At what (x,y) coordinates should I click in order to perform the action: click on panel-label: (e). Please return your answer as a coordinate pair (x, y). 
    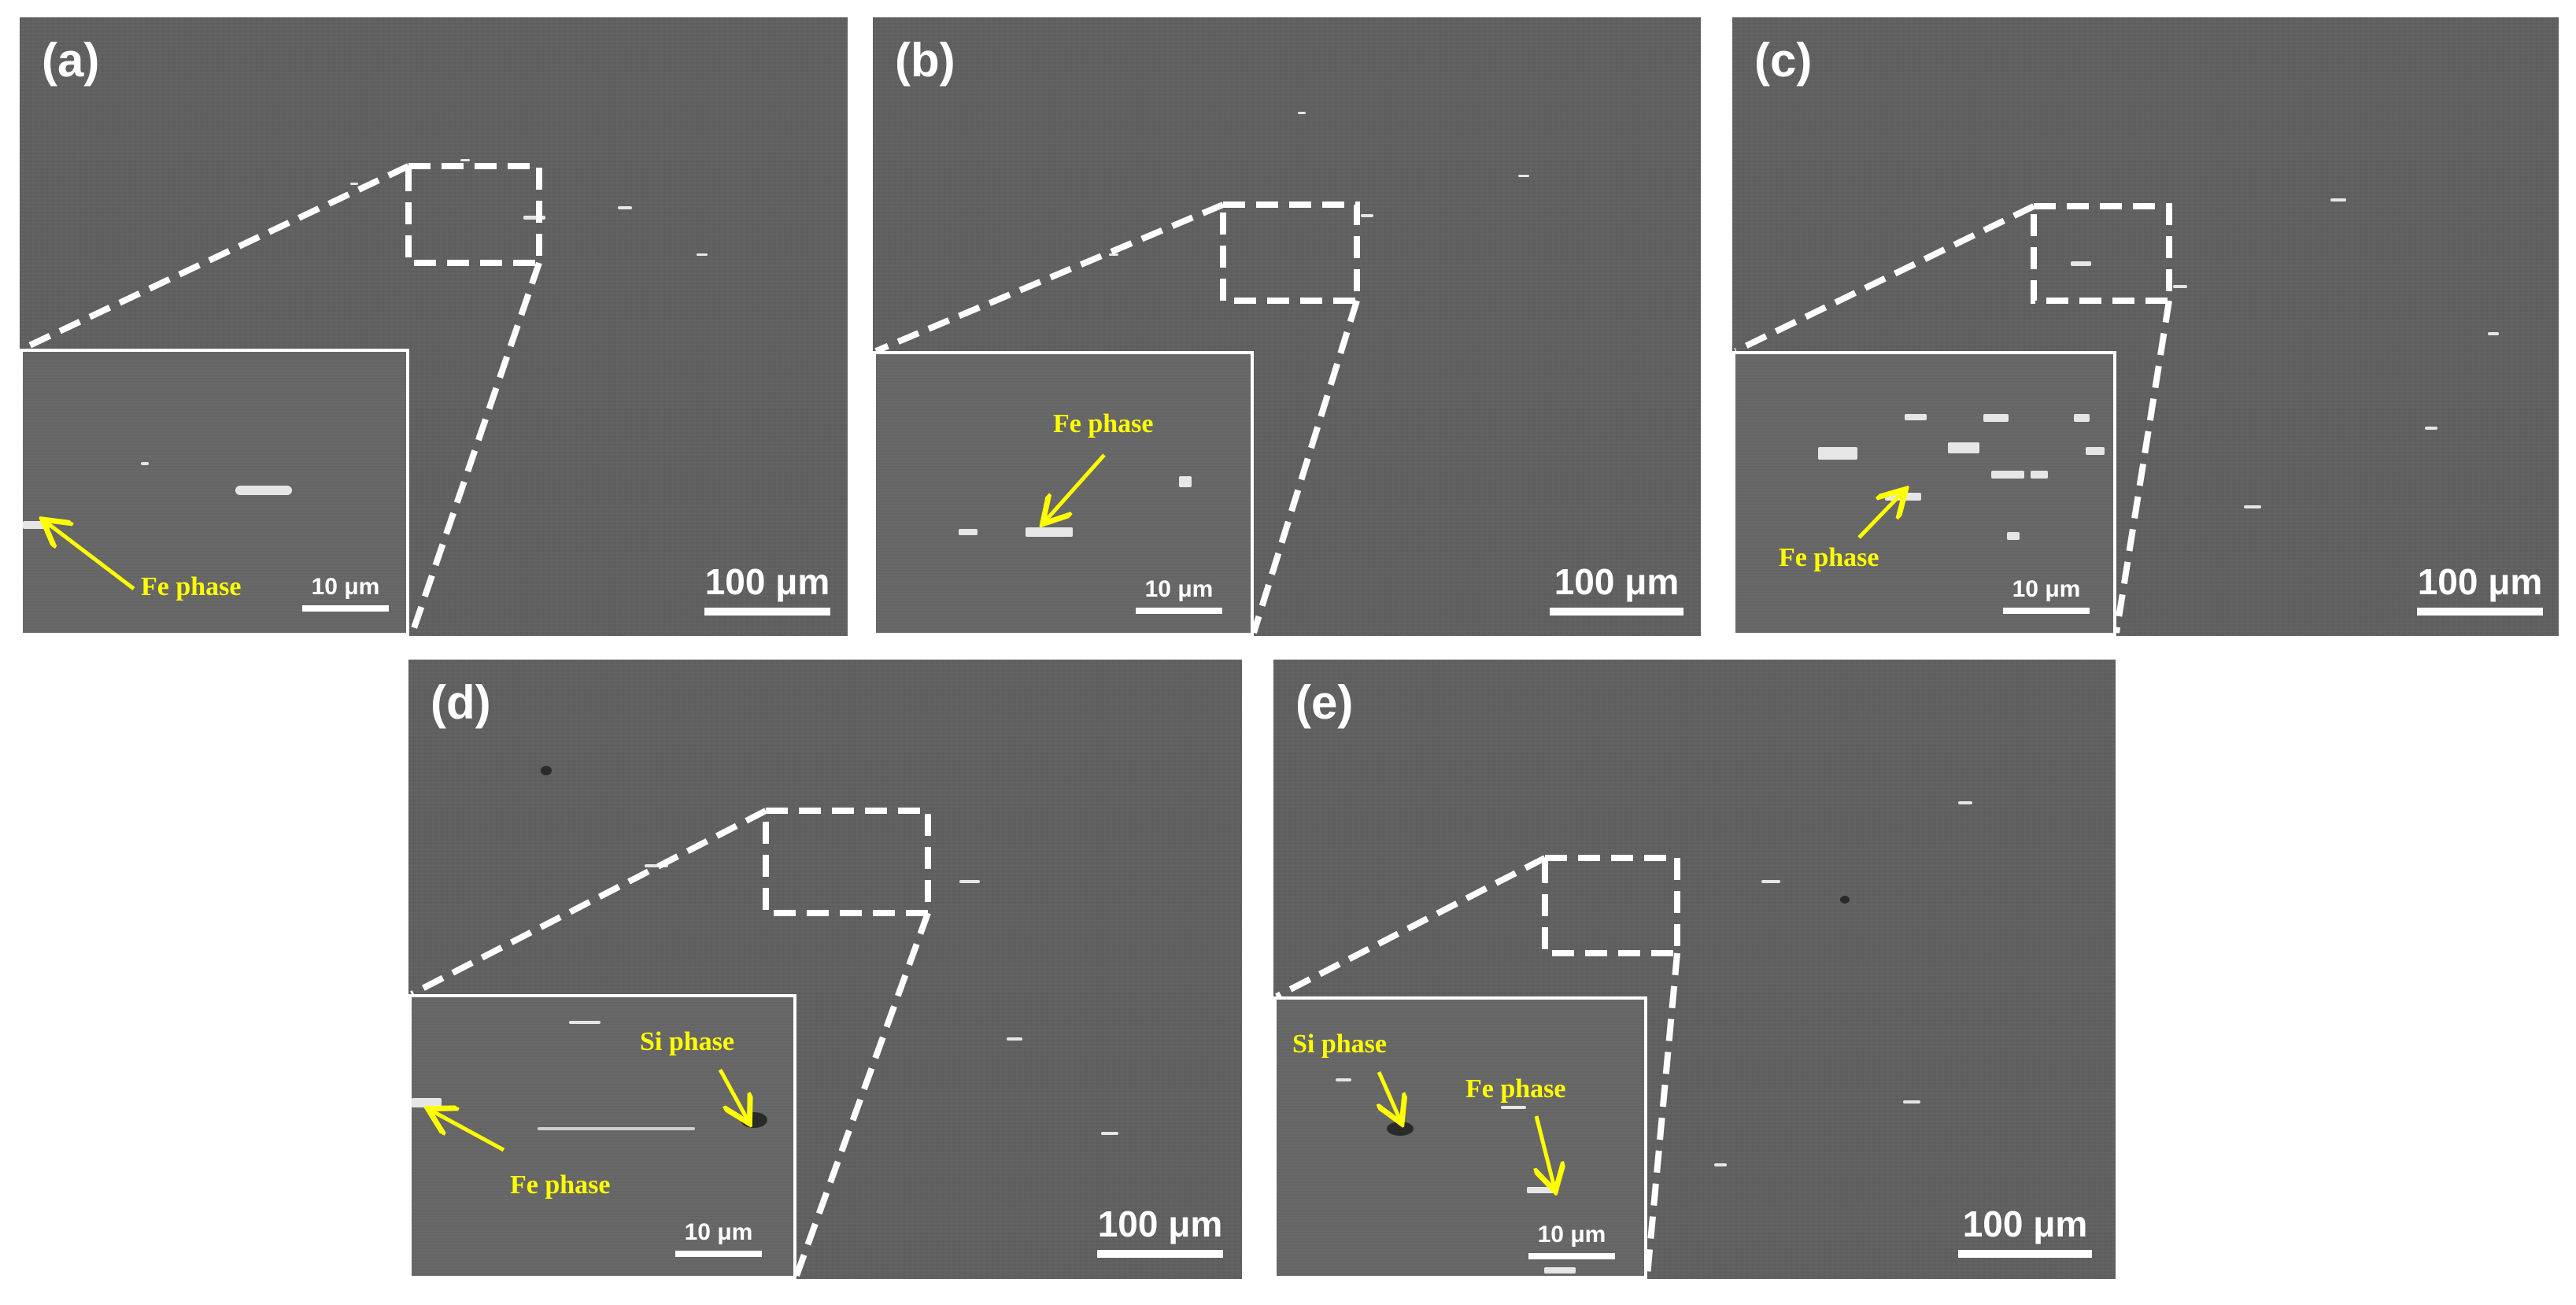
    Looking at the image, I should click on (1324, 702).